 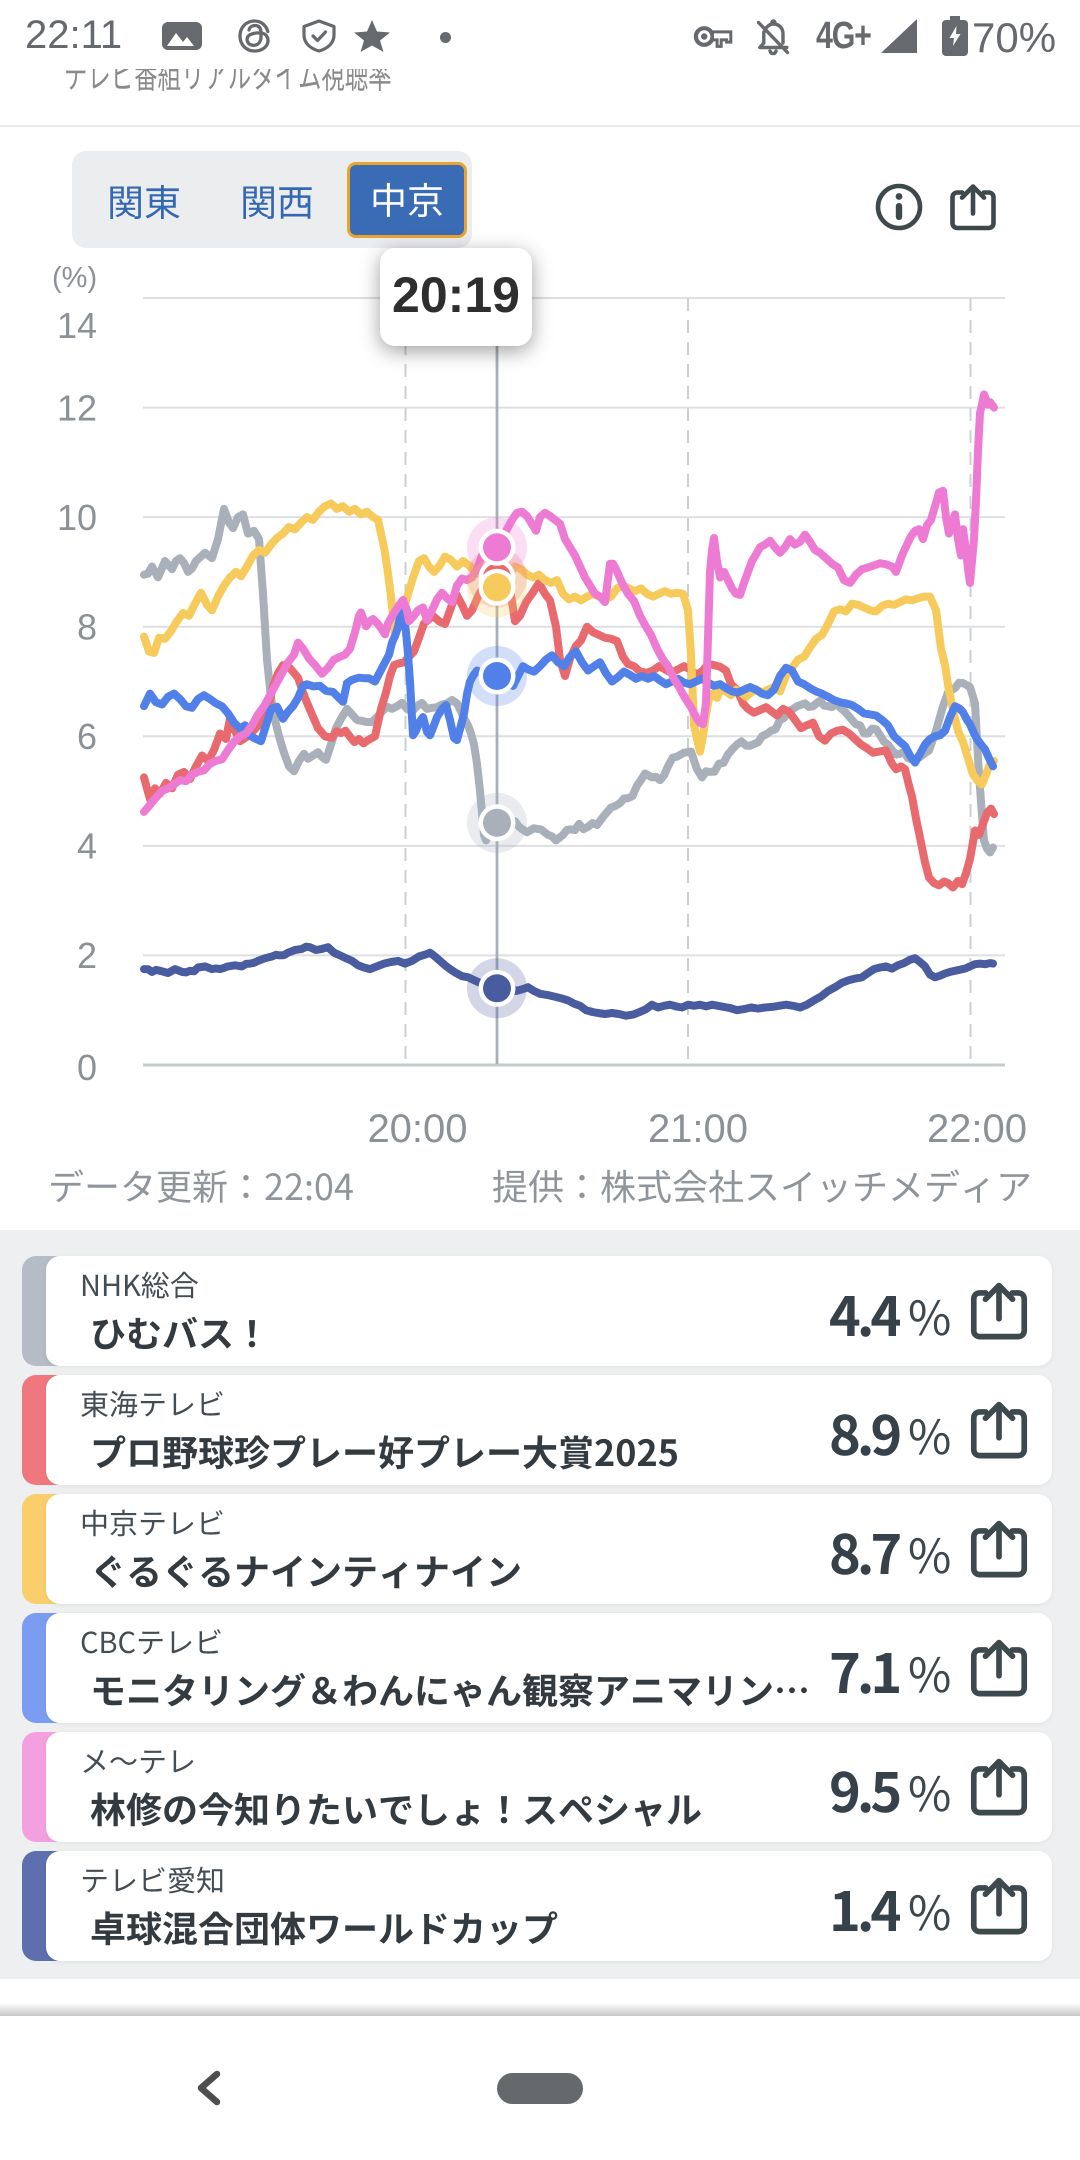 I want to click on svg-text: 12, so click(x=77, y=408).